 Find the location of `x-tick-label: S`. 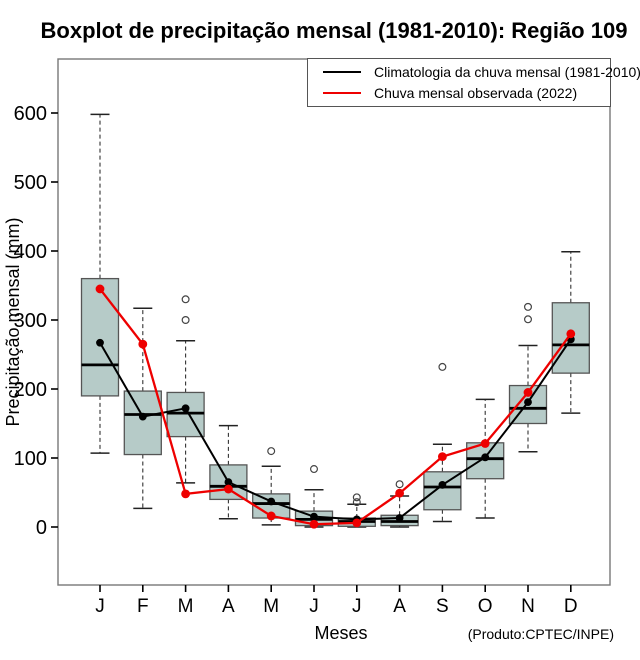

x-tick-label: S is located at coordinates (442, 606).